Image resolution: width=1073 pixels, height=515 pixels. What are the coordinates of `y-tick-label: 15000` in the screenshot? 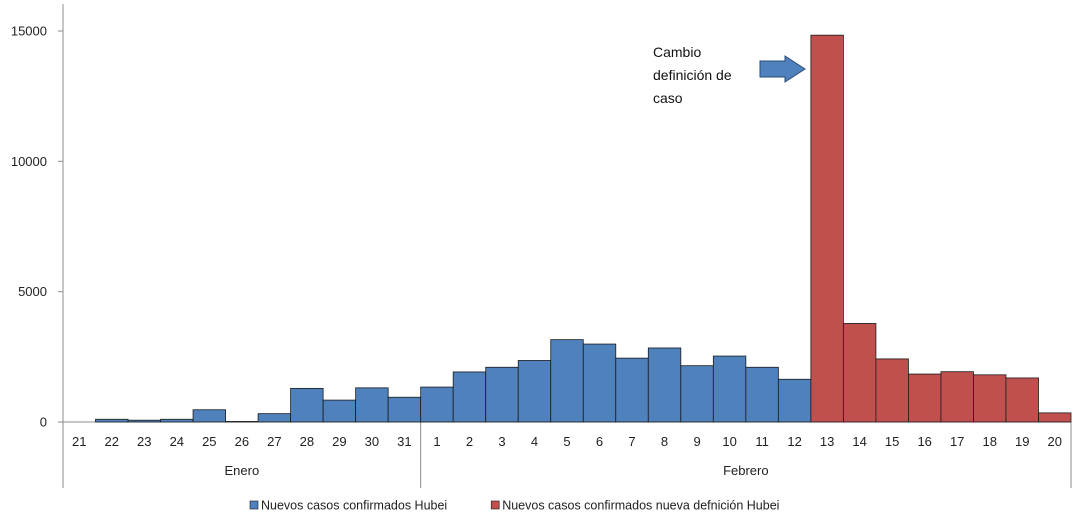 It's located at (29, 31).